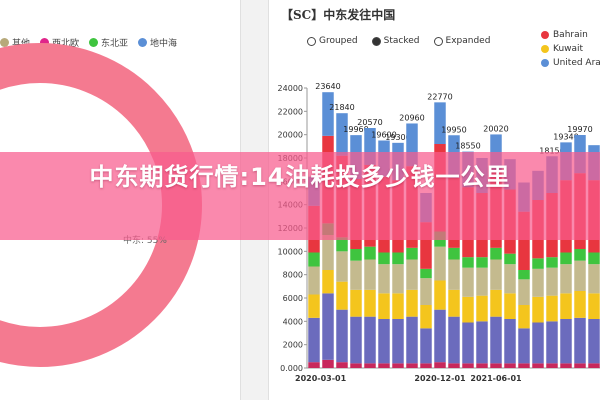 The height and width of the screenshot is (400, 600). I want to click on share-legend-item: 东北亚, so click(108, 42).